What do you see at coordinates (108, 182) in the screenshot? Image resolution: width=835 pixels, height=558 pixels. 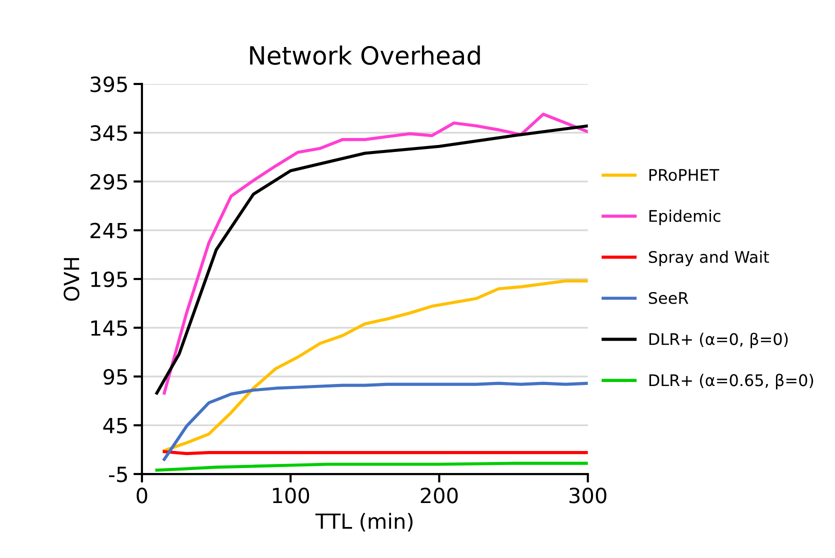 I see `y-tick-label: 295` at bounding box center [108, 182].